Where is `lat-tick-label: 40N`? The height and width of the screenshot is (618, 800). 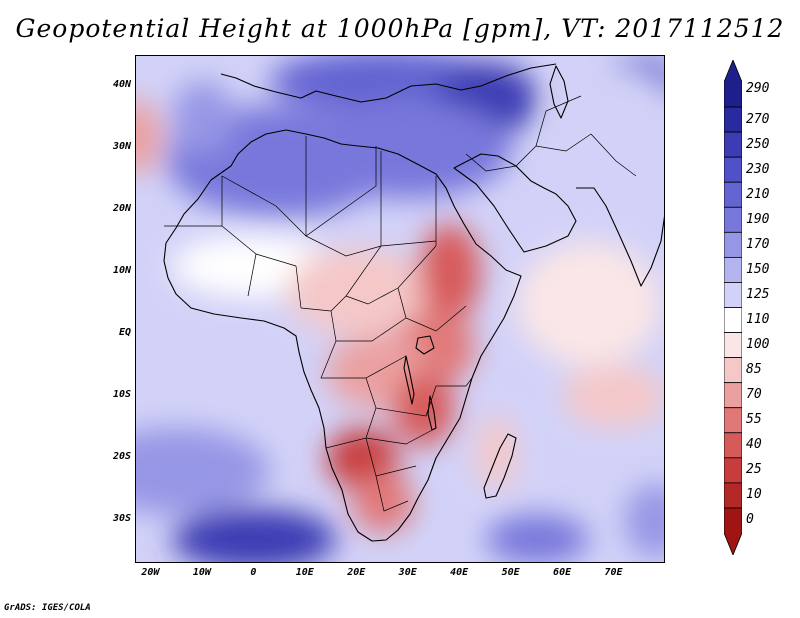 lat-tick-label: 40N is located at coordinates (121, 84).